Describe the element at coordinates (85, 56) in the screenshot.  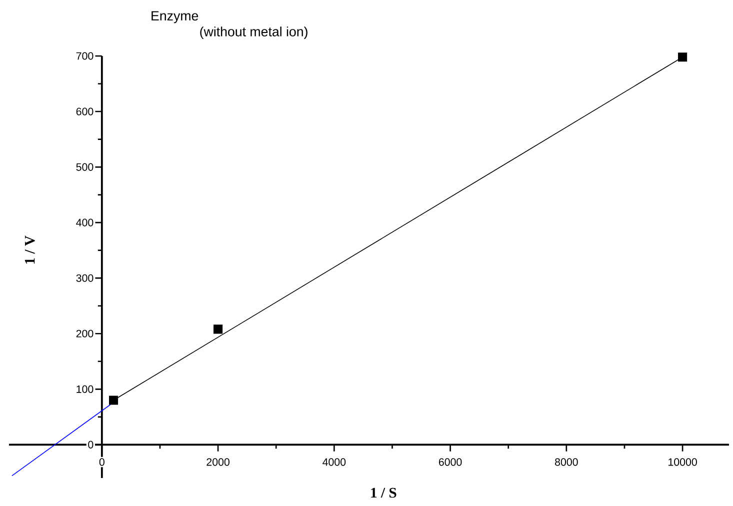
I see `y-tick-label: 700` at that location.